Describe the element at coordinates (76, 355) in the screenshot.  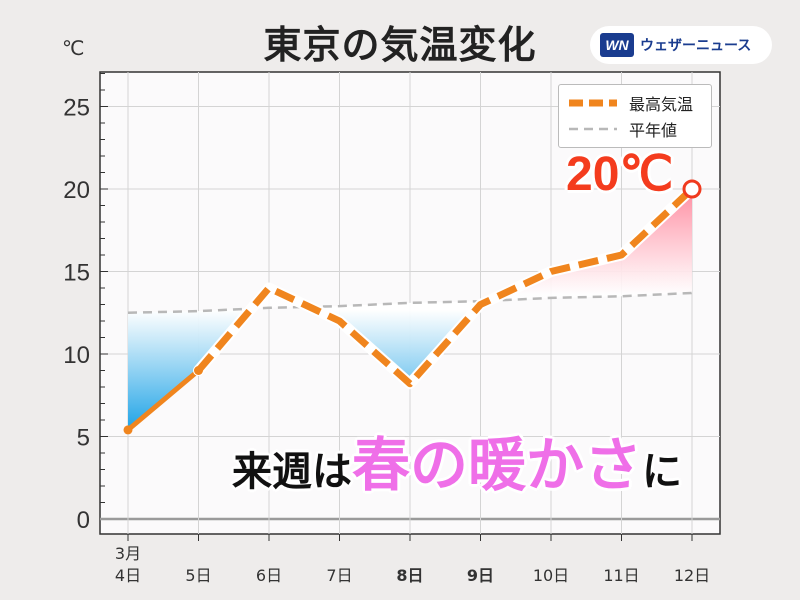
I see `y-tick-label: 10` at that location.